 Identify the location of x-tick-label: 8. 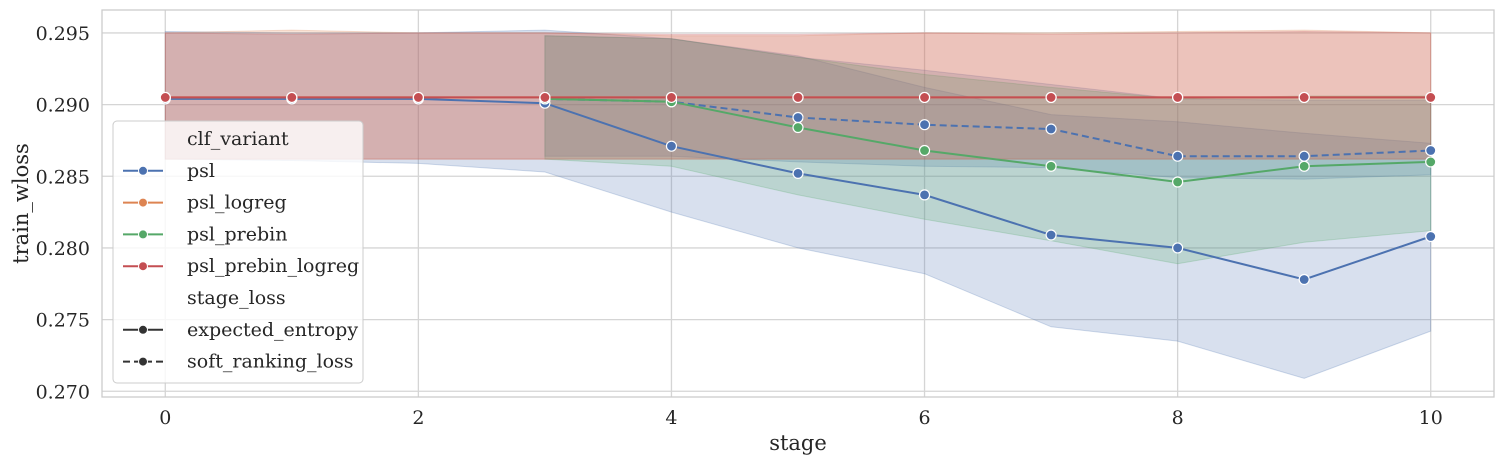
(1178, 418).